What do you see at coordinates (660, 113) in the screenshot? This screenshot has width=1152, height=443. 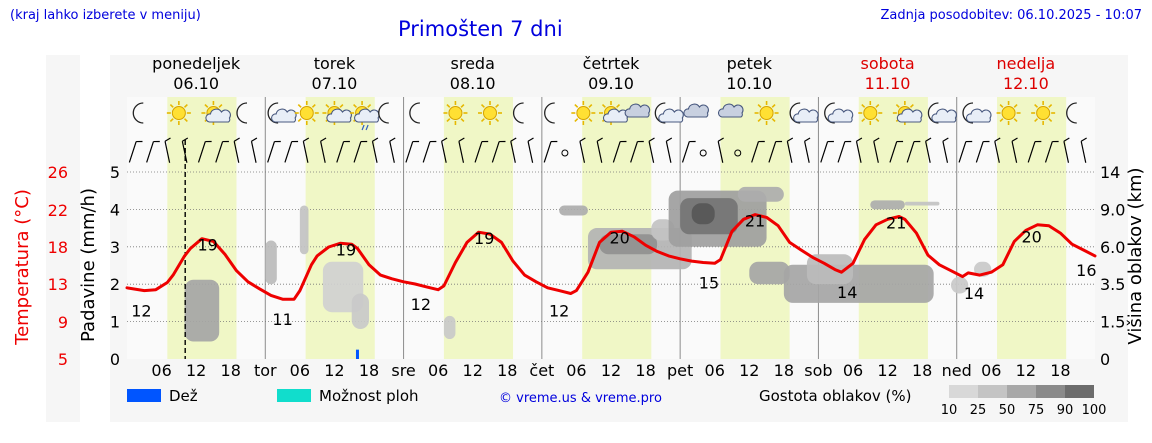 I see `moon-crescent` at bounding box center [660, 113].